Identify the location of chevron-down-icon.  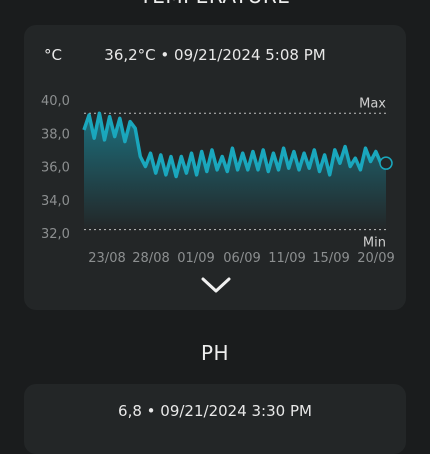
(216, 285).